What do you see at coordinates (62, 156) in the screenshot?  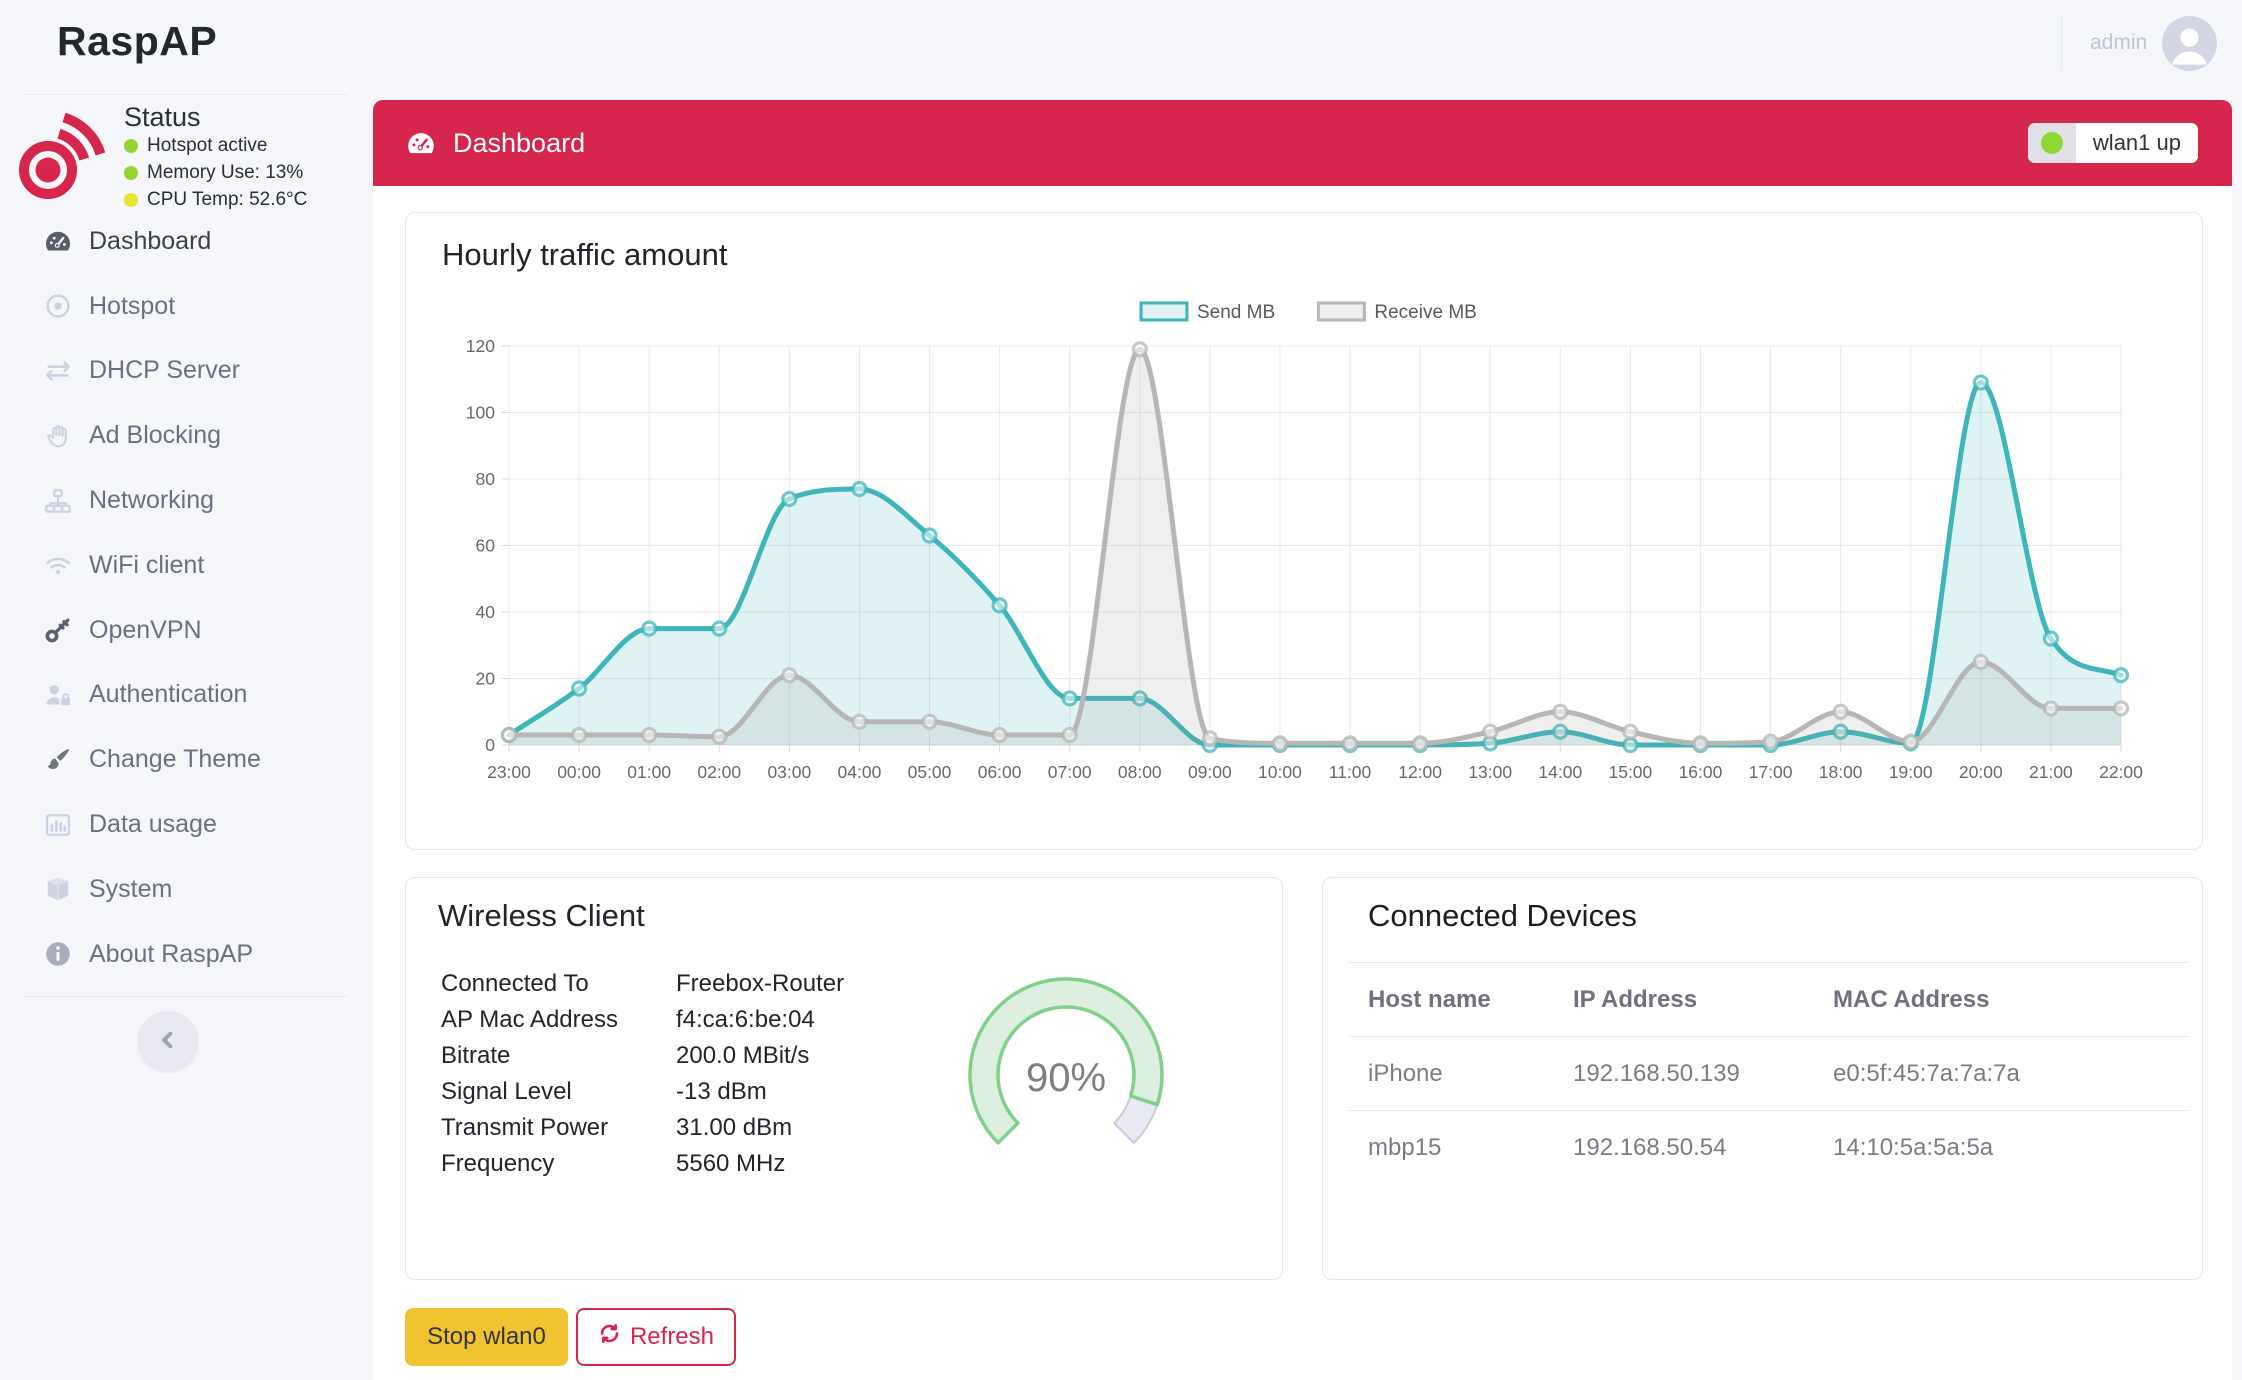 I see `raspap-wifi-logo-icon` at bounding box center [62, 156].